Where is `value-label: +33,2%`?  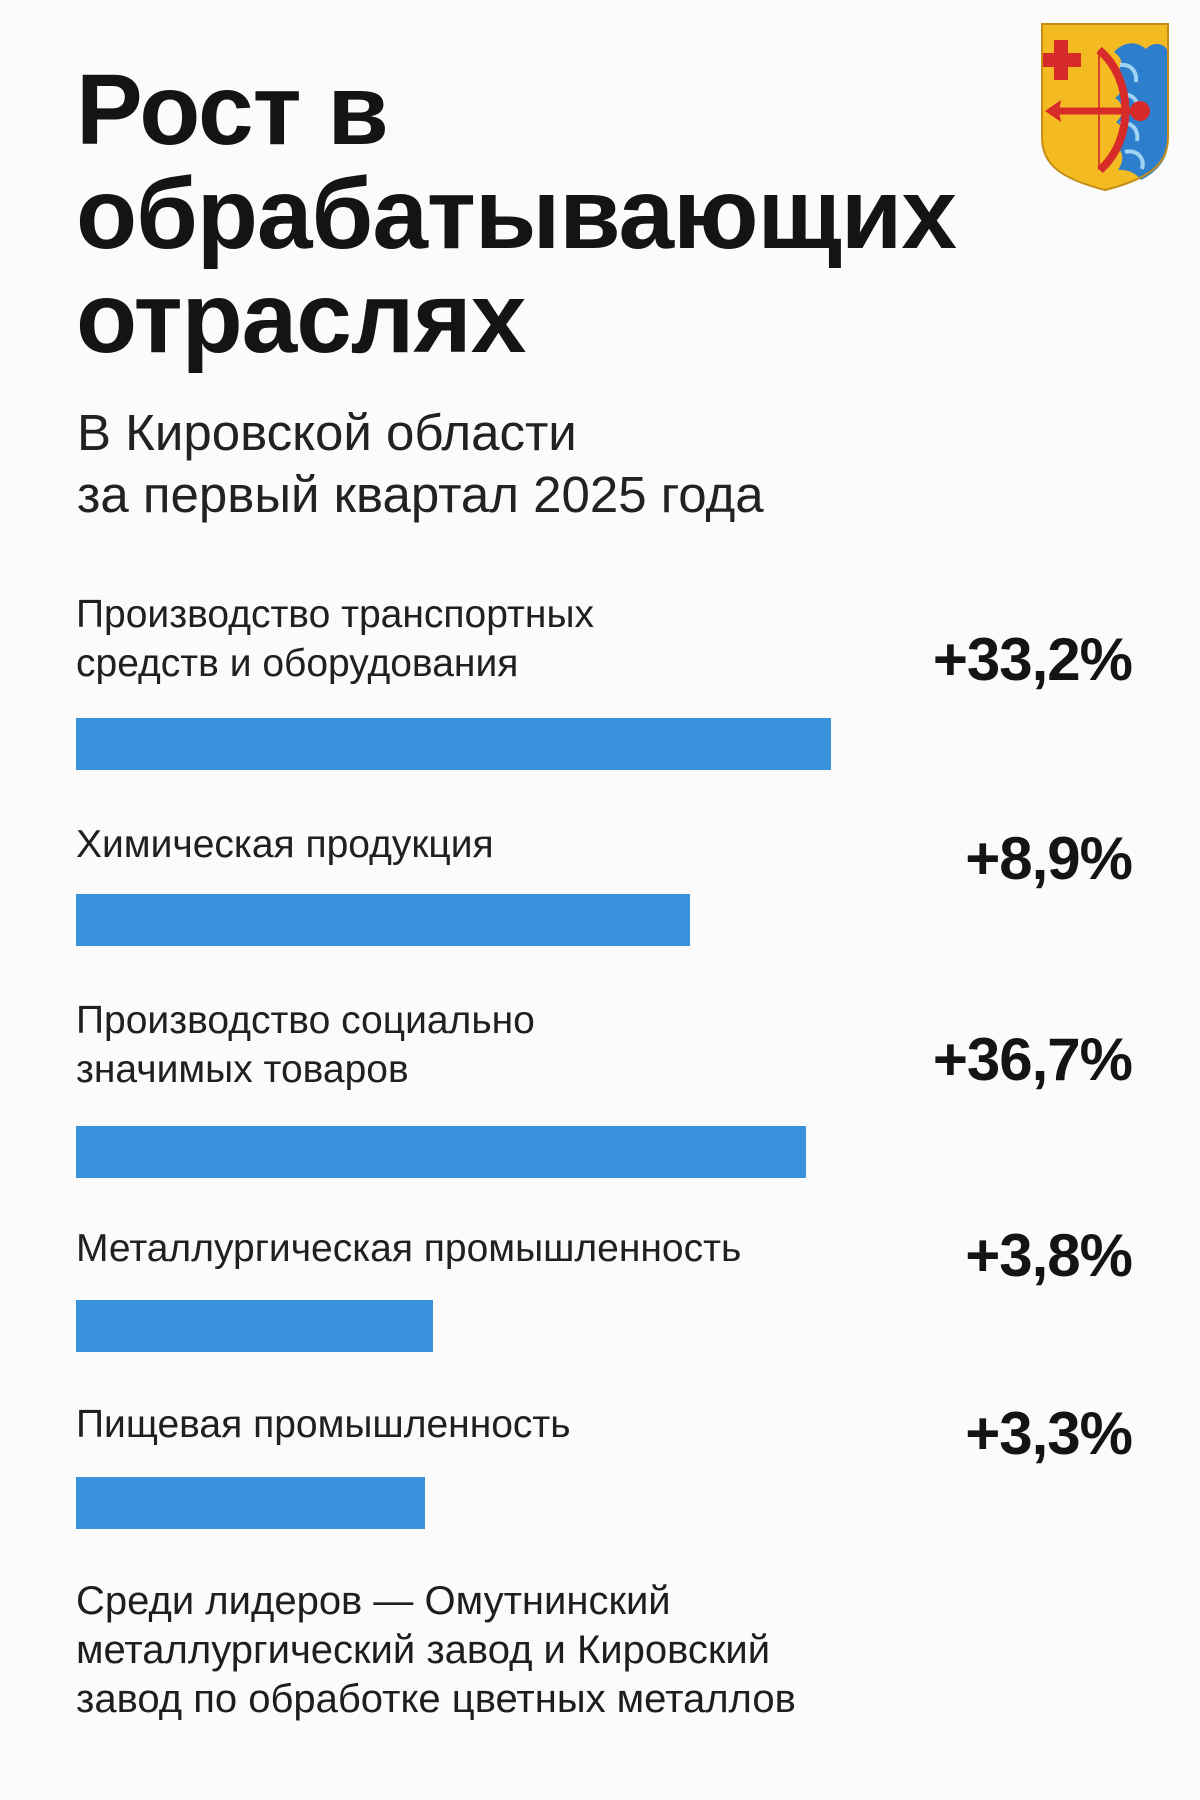
value-label: +33,2% is located at coordinates (1032, 659).